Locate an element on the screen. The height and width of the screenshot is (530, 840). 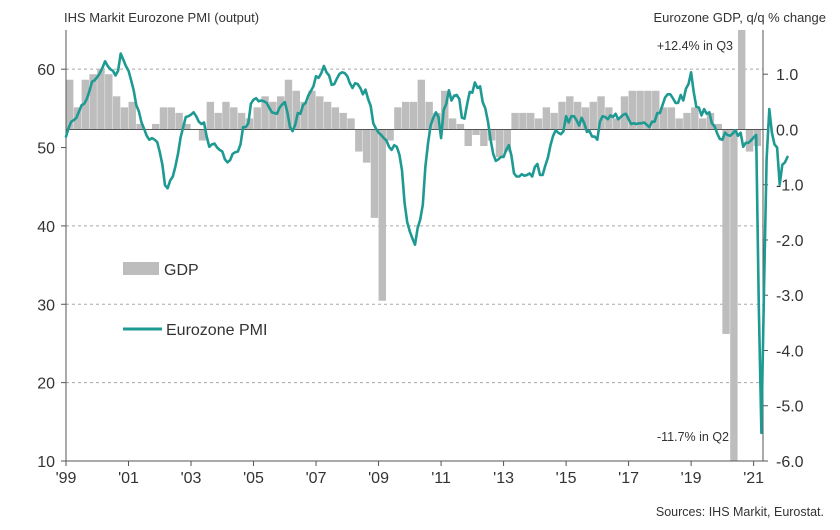
left-tick-label: 60 is located at coordinates (46, 70).